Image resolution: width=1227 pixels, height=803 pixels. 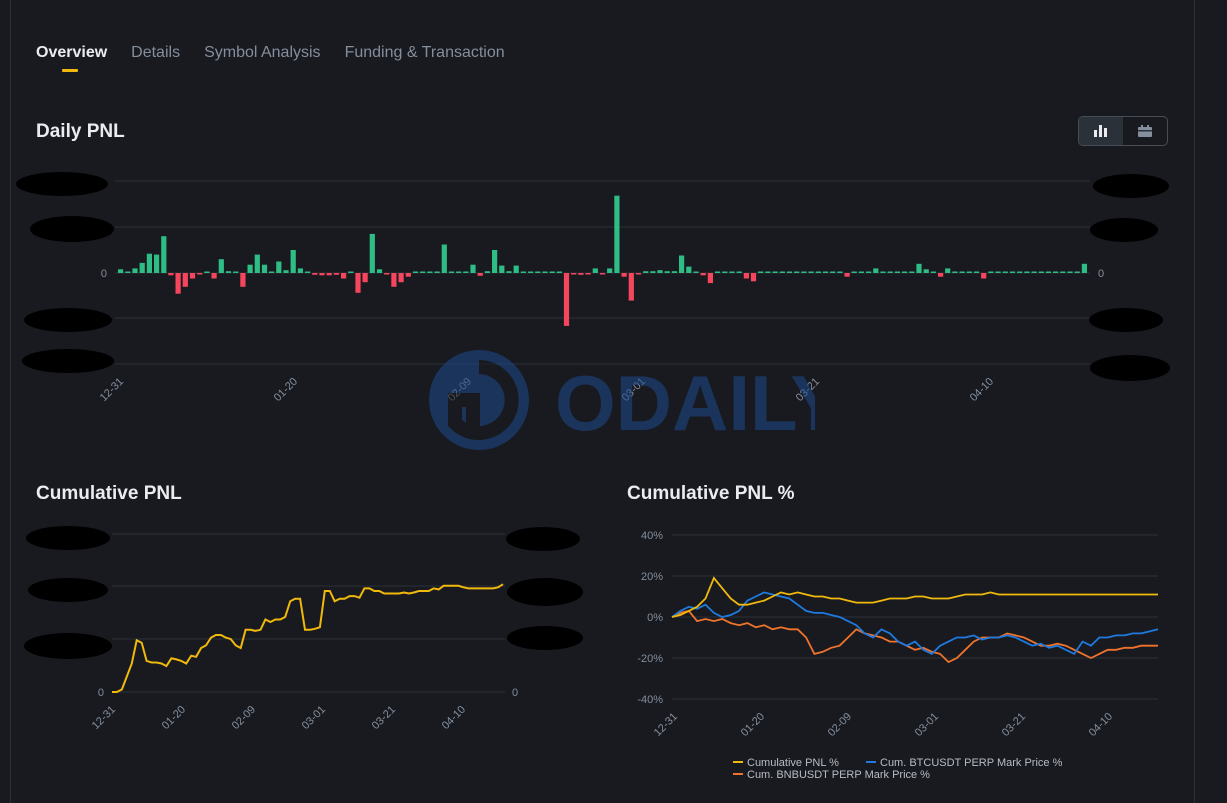 I want to click on btcusdt-line, so click(x=915, y=623).